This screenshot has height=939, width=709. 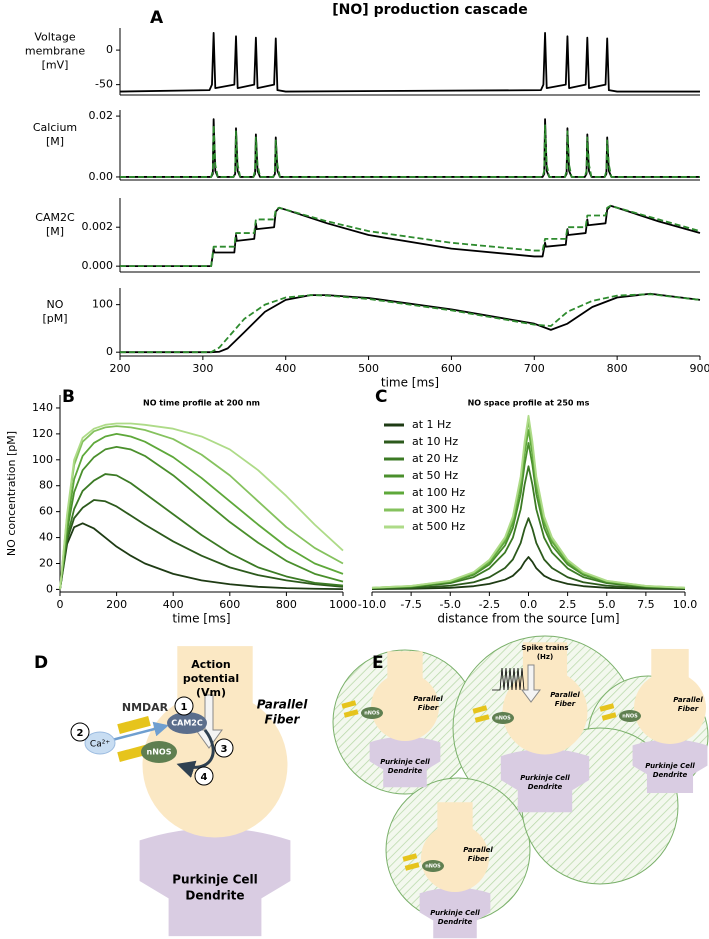 What do you see at coordinates (98, 265) in the screenshot?
I see `y-tick-label: 0.000` at bounding box center [98, 265].